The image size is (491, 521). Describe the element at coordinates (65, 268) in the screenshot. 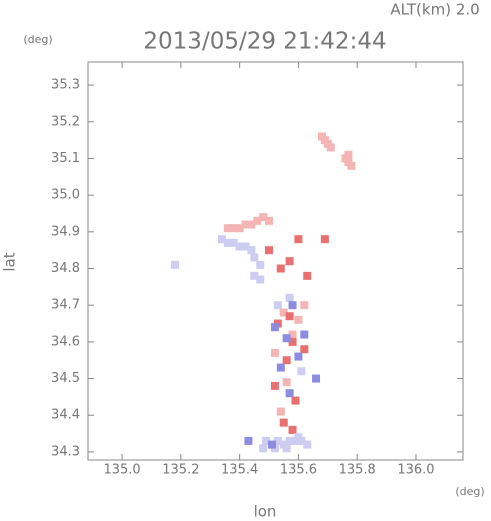

I see `y-tick-label: 34.8` at that location.